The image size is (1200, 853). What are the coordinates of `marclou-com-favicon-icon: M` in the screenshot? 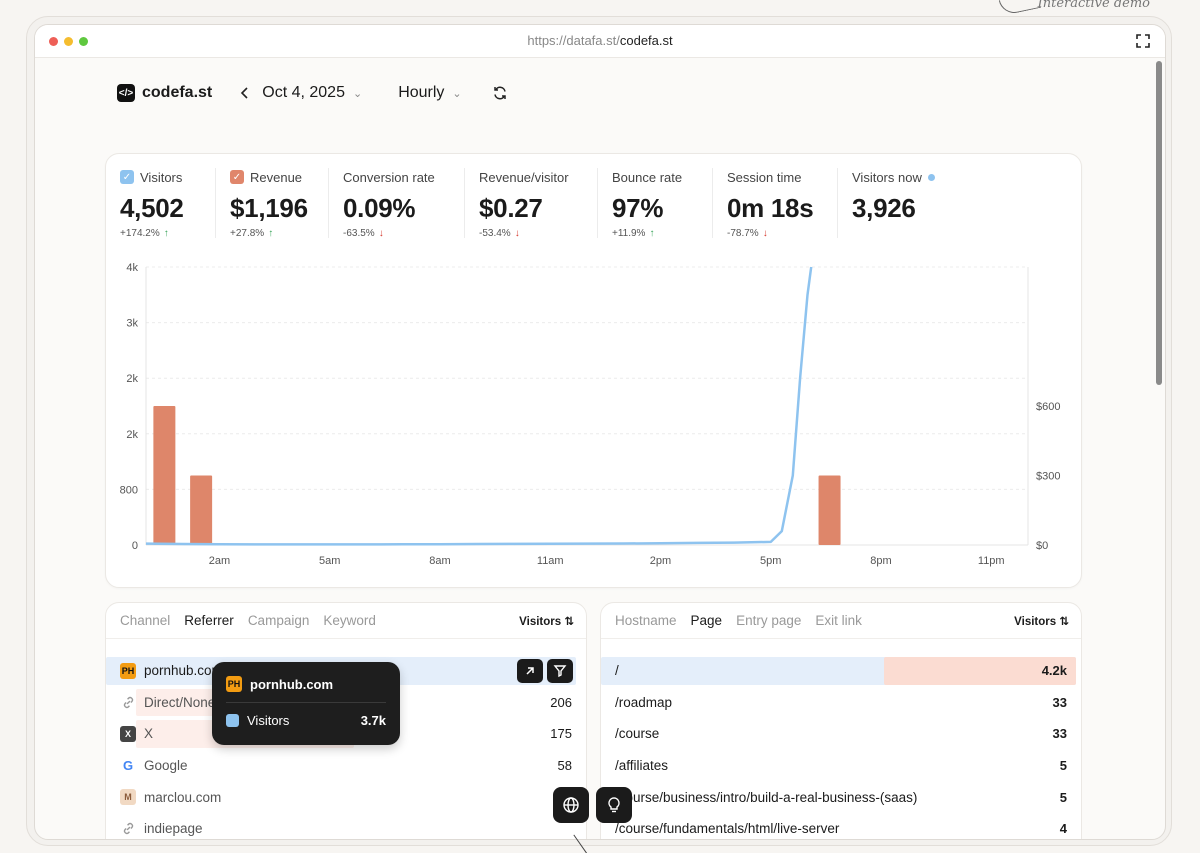 It's located at (128, 797).